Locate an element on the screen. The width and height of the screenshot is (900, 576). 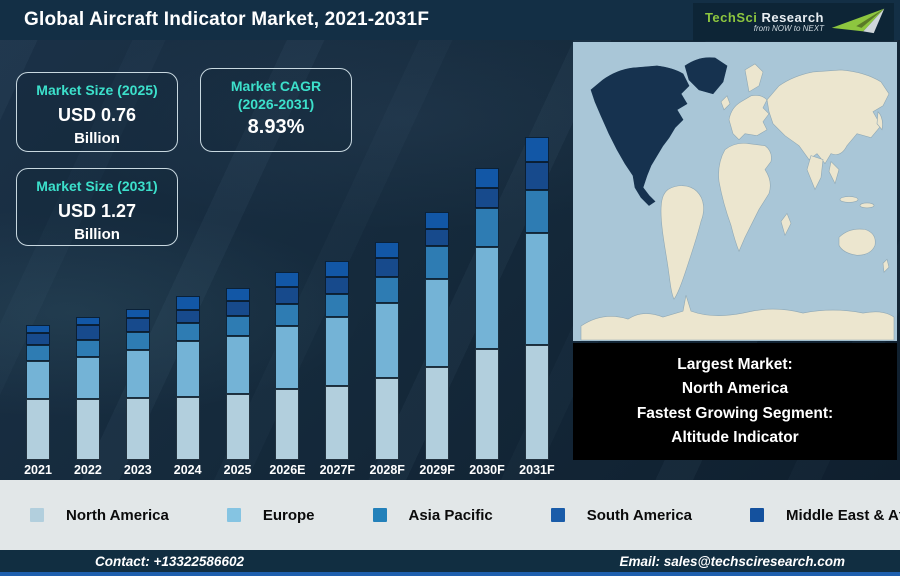
bar-2022: 2022 is located at coordinates (88, 398).